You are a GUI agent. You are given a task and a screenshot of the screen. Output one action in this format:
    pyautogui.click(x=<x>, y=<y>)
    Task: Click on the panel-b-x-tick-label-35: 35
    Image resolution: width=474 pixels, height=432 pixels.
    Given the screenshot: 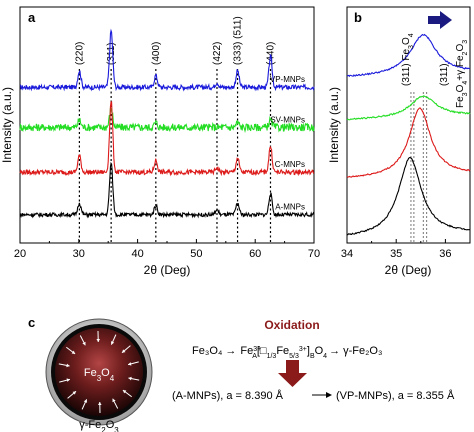 What is the action you would take?
    pyautogui.click(x=396, y=254)
    